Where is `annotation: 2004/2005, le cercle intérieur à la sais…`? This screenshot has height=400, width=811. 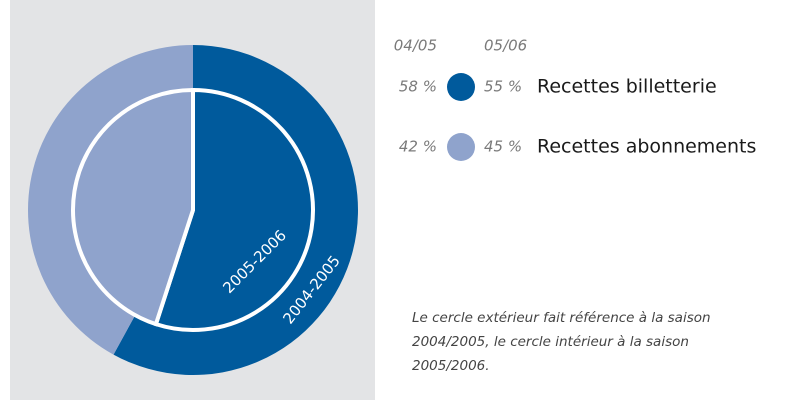 annotation: 2004/2005, le cercle intérieur à la sais… is located at coordinates (550, 342).